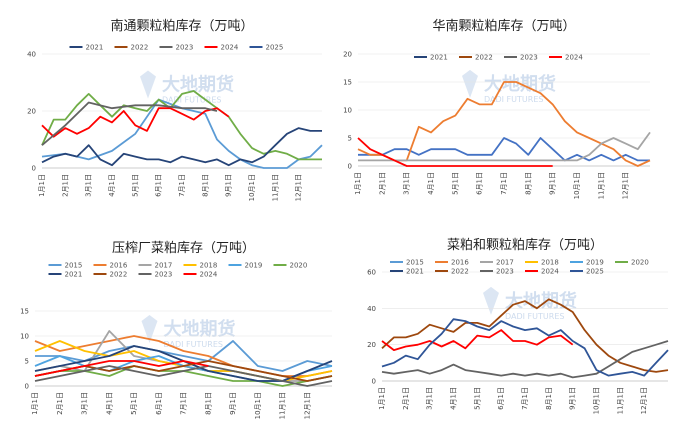 This screenshot has height=431, width=677. I want to click on series-line-2025, so click(129, 123).